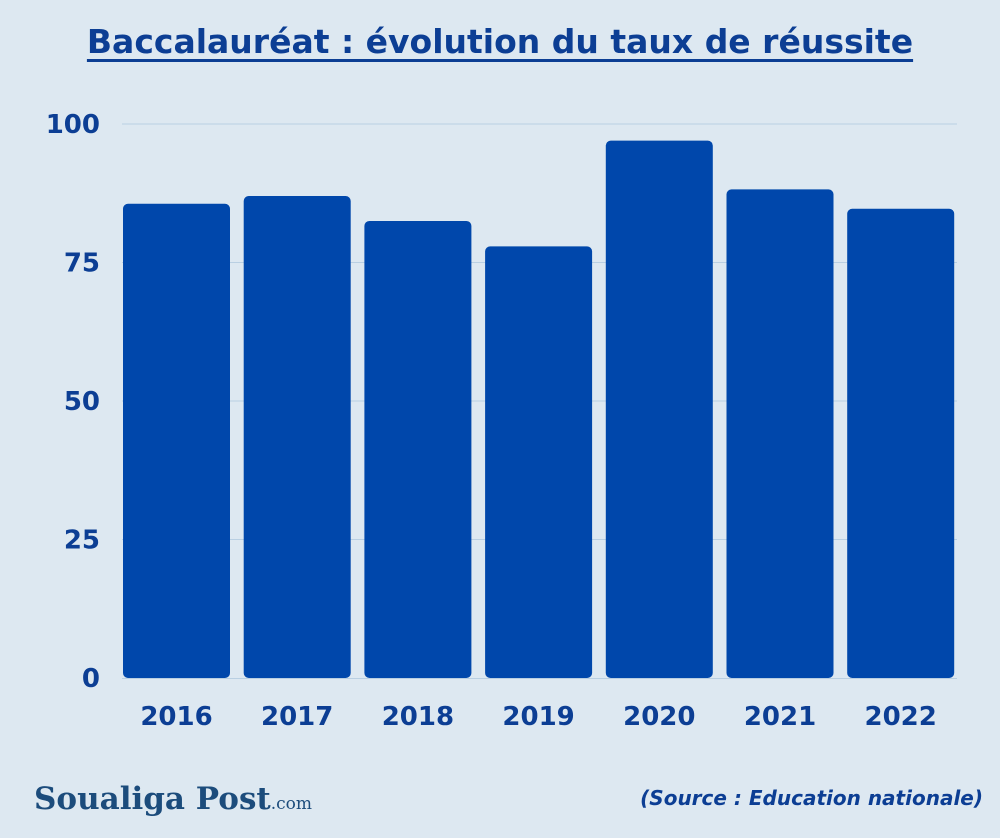 Image resolution: width=1000 pixels, height=838 pixels. Describe the element at coordinates (152, 799) in the screenshot. I see `logo-name: Soualiga Post` at that location.